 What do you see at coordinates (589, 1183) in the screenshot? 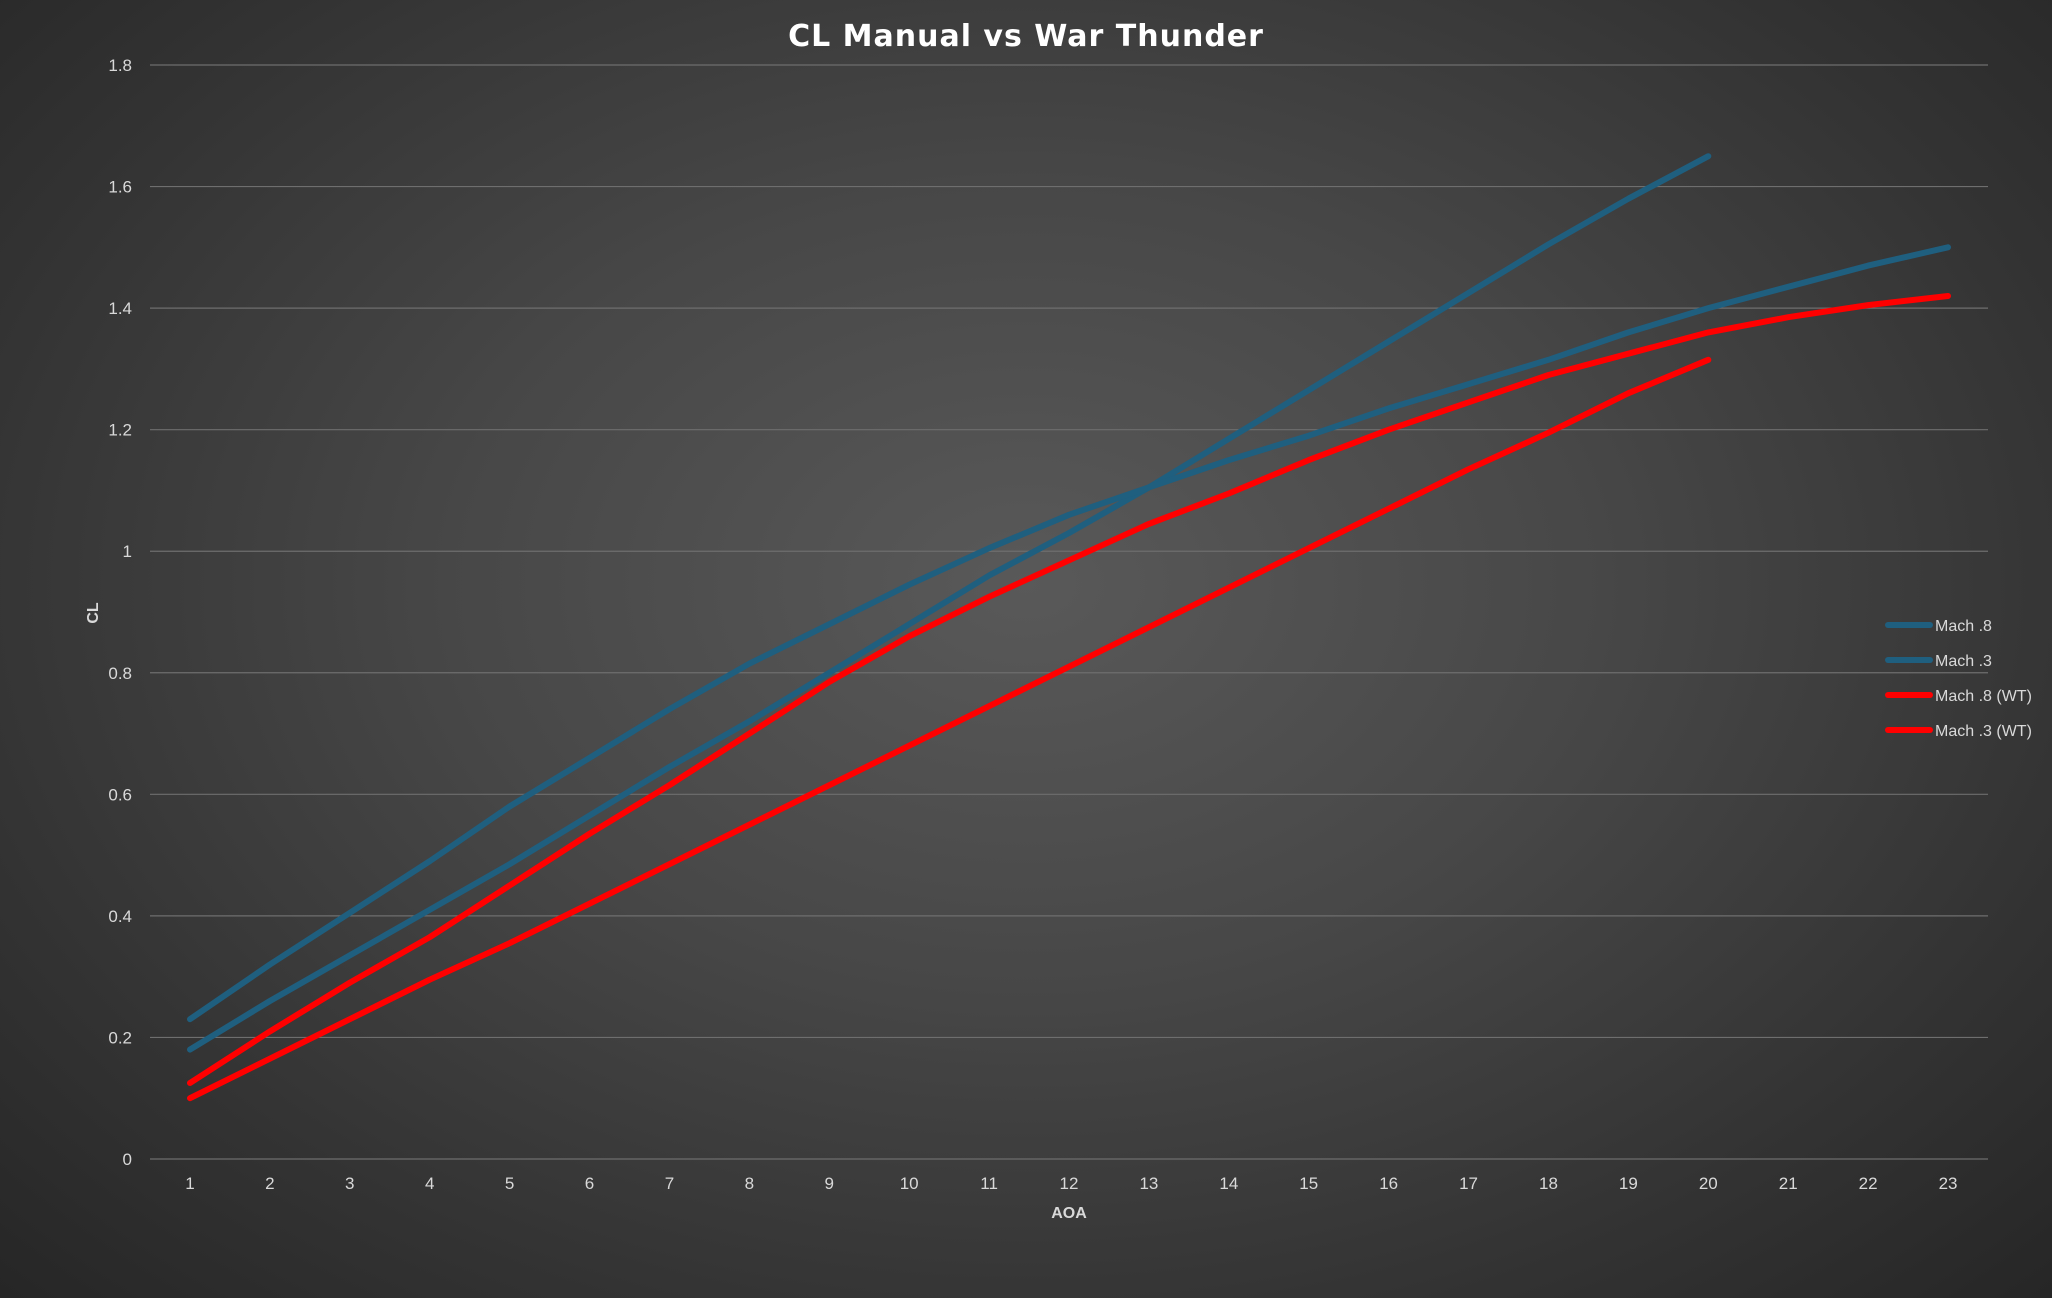
I see `x-tick-label: 6` at bounding box center [589, 1183].